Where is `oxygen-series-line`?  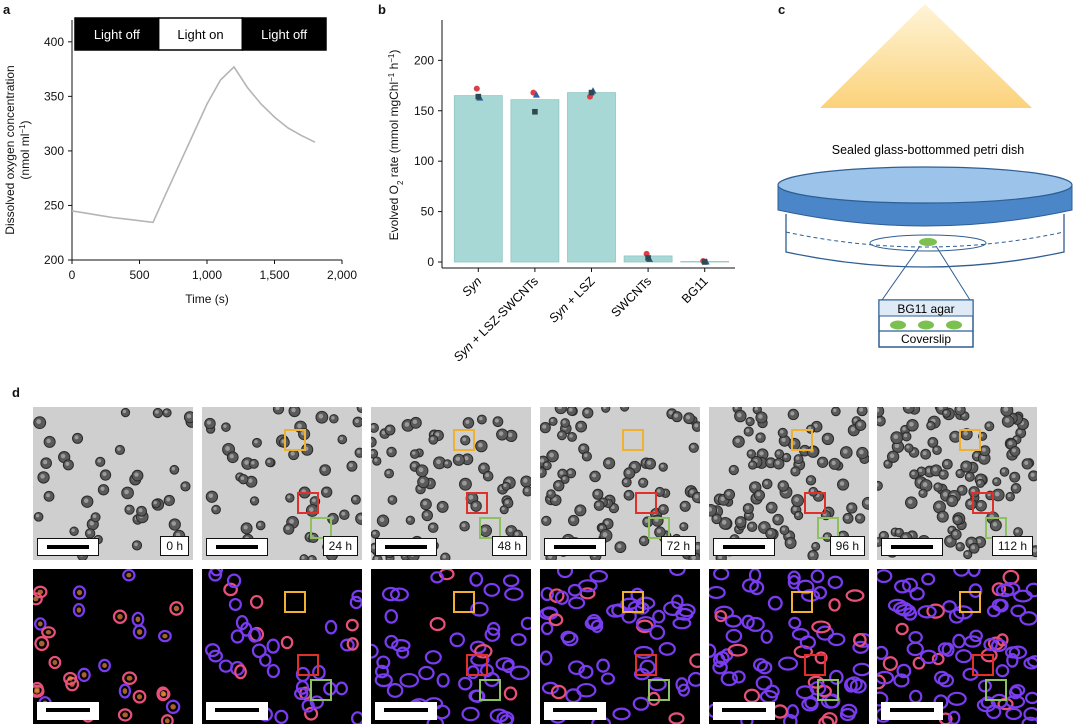
oxygen-series-line is located at coordinates (193, 144).